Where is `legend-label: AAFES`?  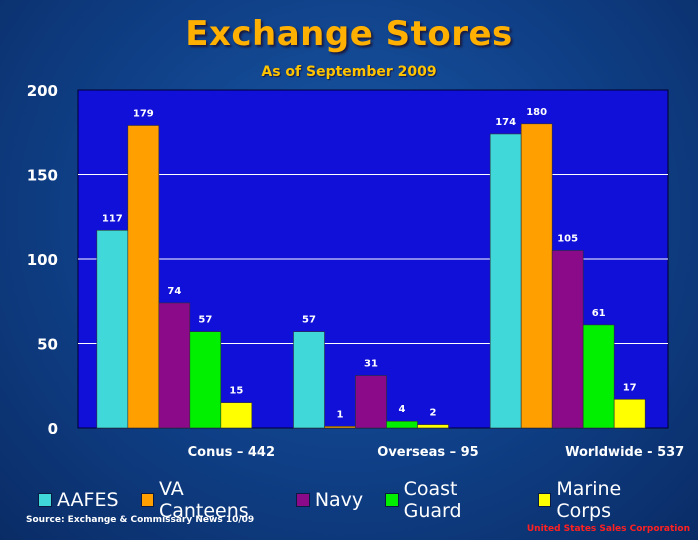
legend-label: AAFES is located at coordinates (88, 500).